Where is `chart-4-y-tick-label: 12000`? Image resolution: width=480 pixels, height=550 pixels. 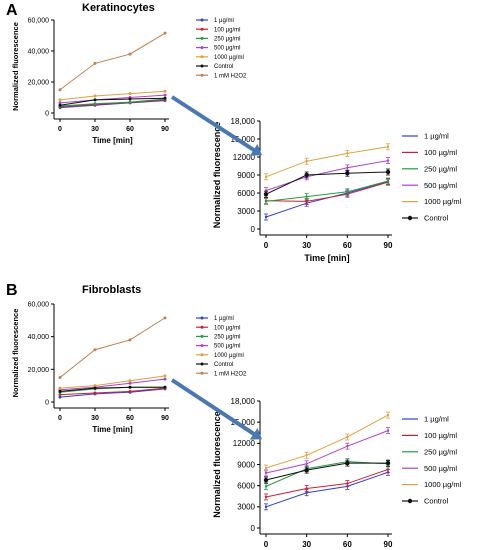
chart-4-y-tick-label: 12000 is located at coordinates (244, 443).